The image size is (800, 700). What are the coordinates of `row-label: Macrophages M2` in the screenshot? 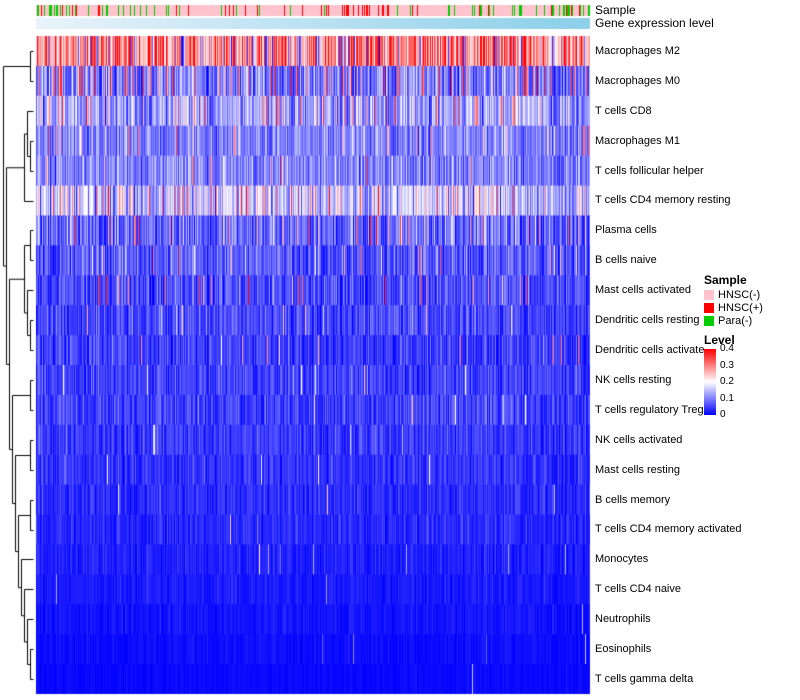 It's located at (637, 50).